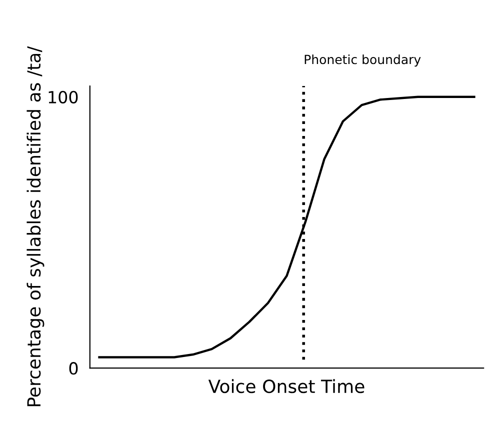  Describe the element at coordinates (286, 386) in the screenshot. I see `x-axis-title: Voice Onset Time` at that location.